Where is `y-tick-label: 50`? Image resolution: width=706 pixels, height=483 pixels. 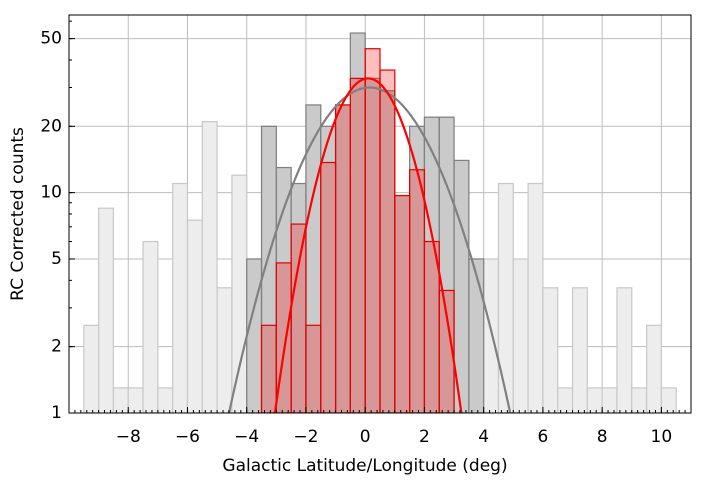 y-tick-label: 50 is located at coordinates (51, 39).